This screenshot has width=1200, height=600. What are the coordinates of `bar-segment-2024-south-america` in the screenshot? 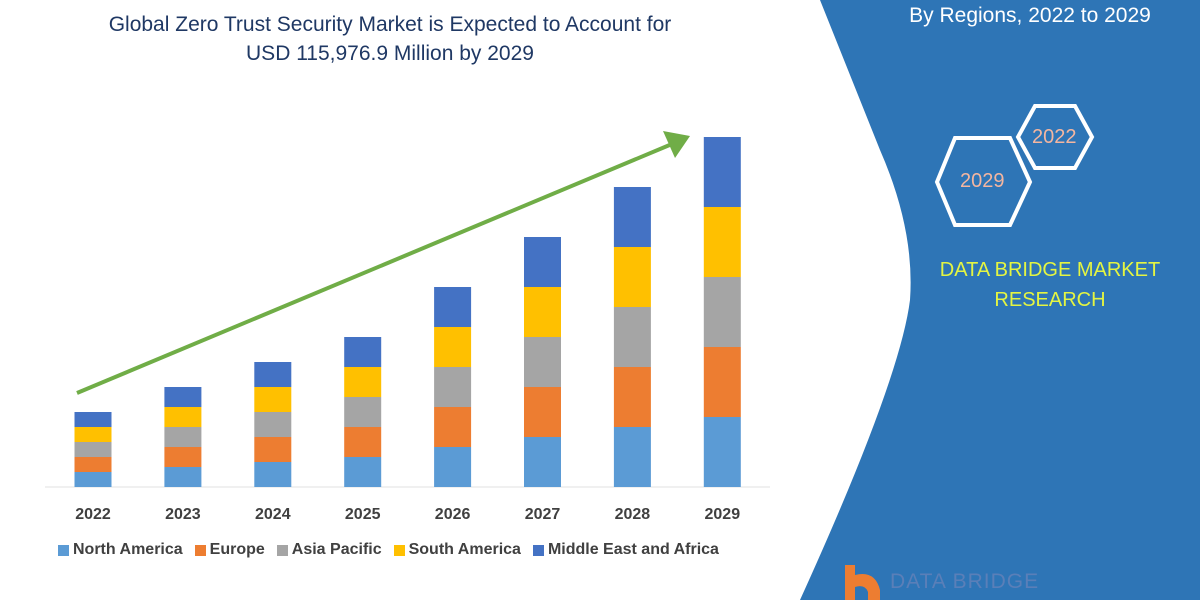 It's located at (273, 399).